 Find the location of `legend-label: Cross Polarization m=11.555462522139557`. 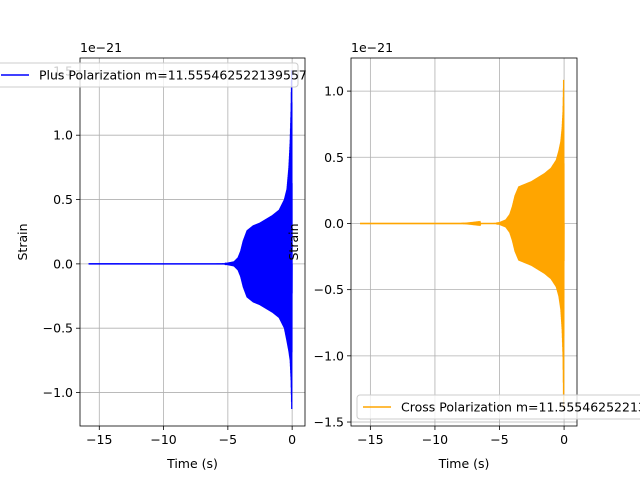

legend-label: Cross Polarization m=11.555462522139557 is located at coordinates (520, 407).